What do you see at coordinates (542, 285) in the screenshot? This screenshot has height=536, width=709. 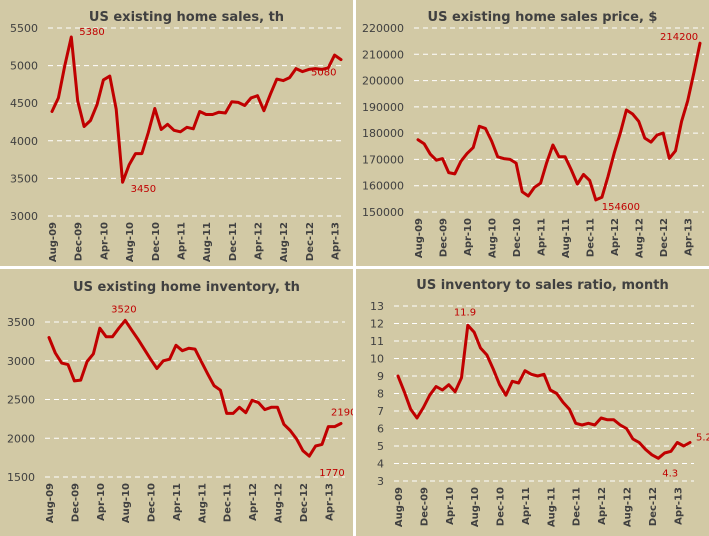 I see `chart-title: US inventory to sales ratio, month` at bounding box center [542, 285].